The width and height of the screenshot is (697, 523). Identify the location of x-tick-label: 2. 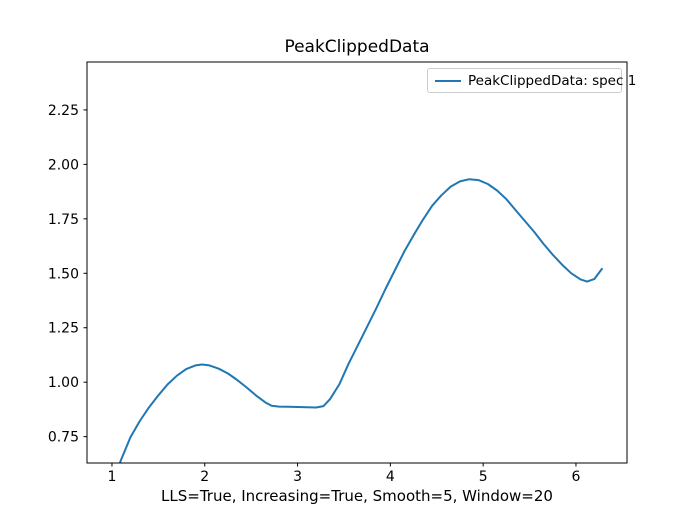
(204, 477).